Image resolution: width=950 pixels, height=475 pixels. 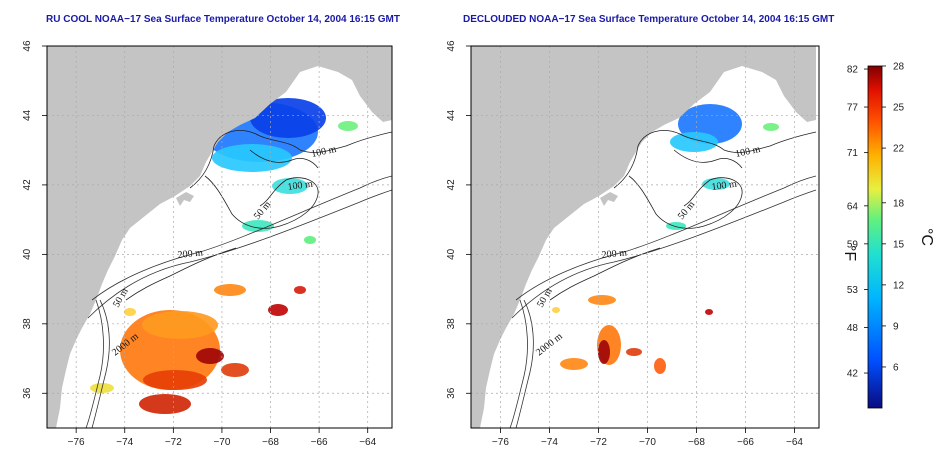 What do you see at coordinates (899, 244) in the screenshot?
I see `celsius-tick-label: 15` at bounding box center [899, 244].